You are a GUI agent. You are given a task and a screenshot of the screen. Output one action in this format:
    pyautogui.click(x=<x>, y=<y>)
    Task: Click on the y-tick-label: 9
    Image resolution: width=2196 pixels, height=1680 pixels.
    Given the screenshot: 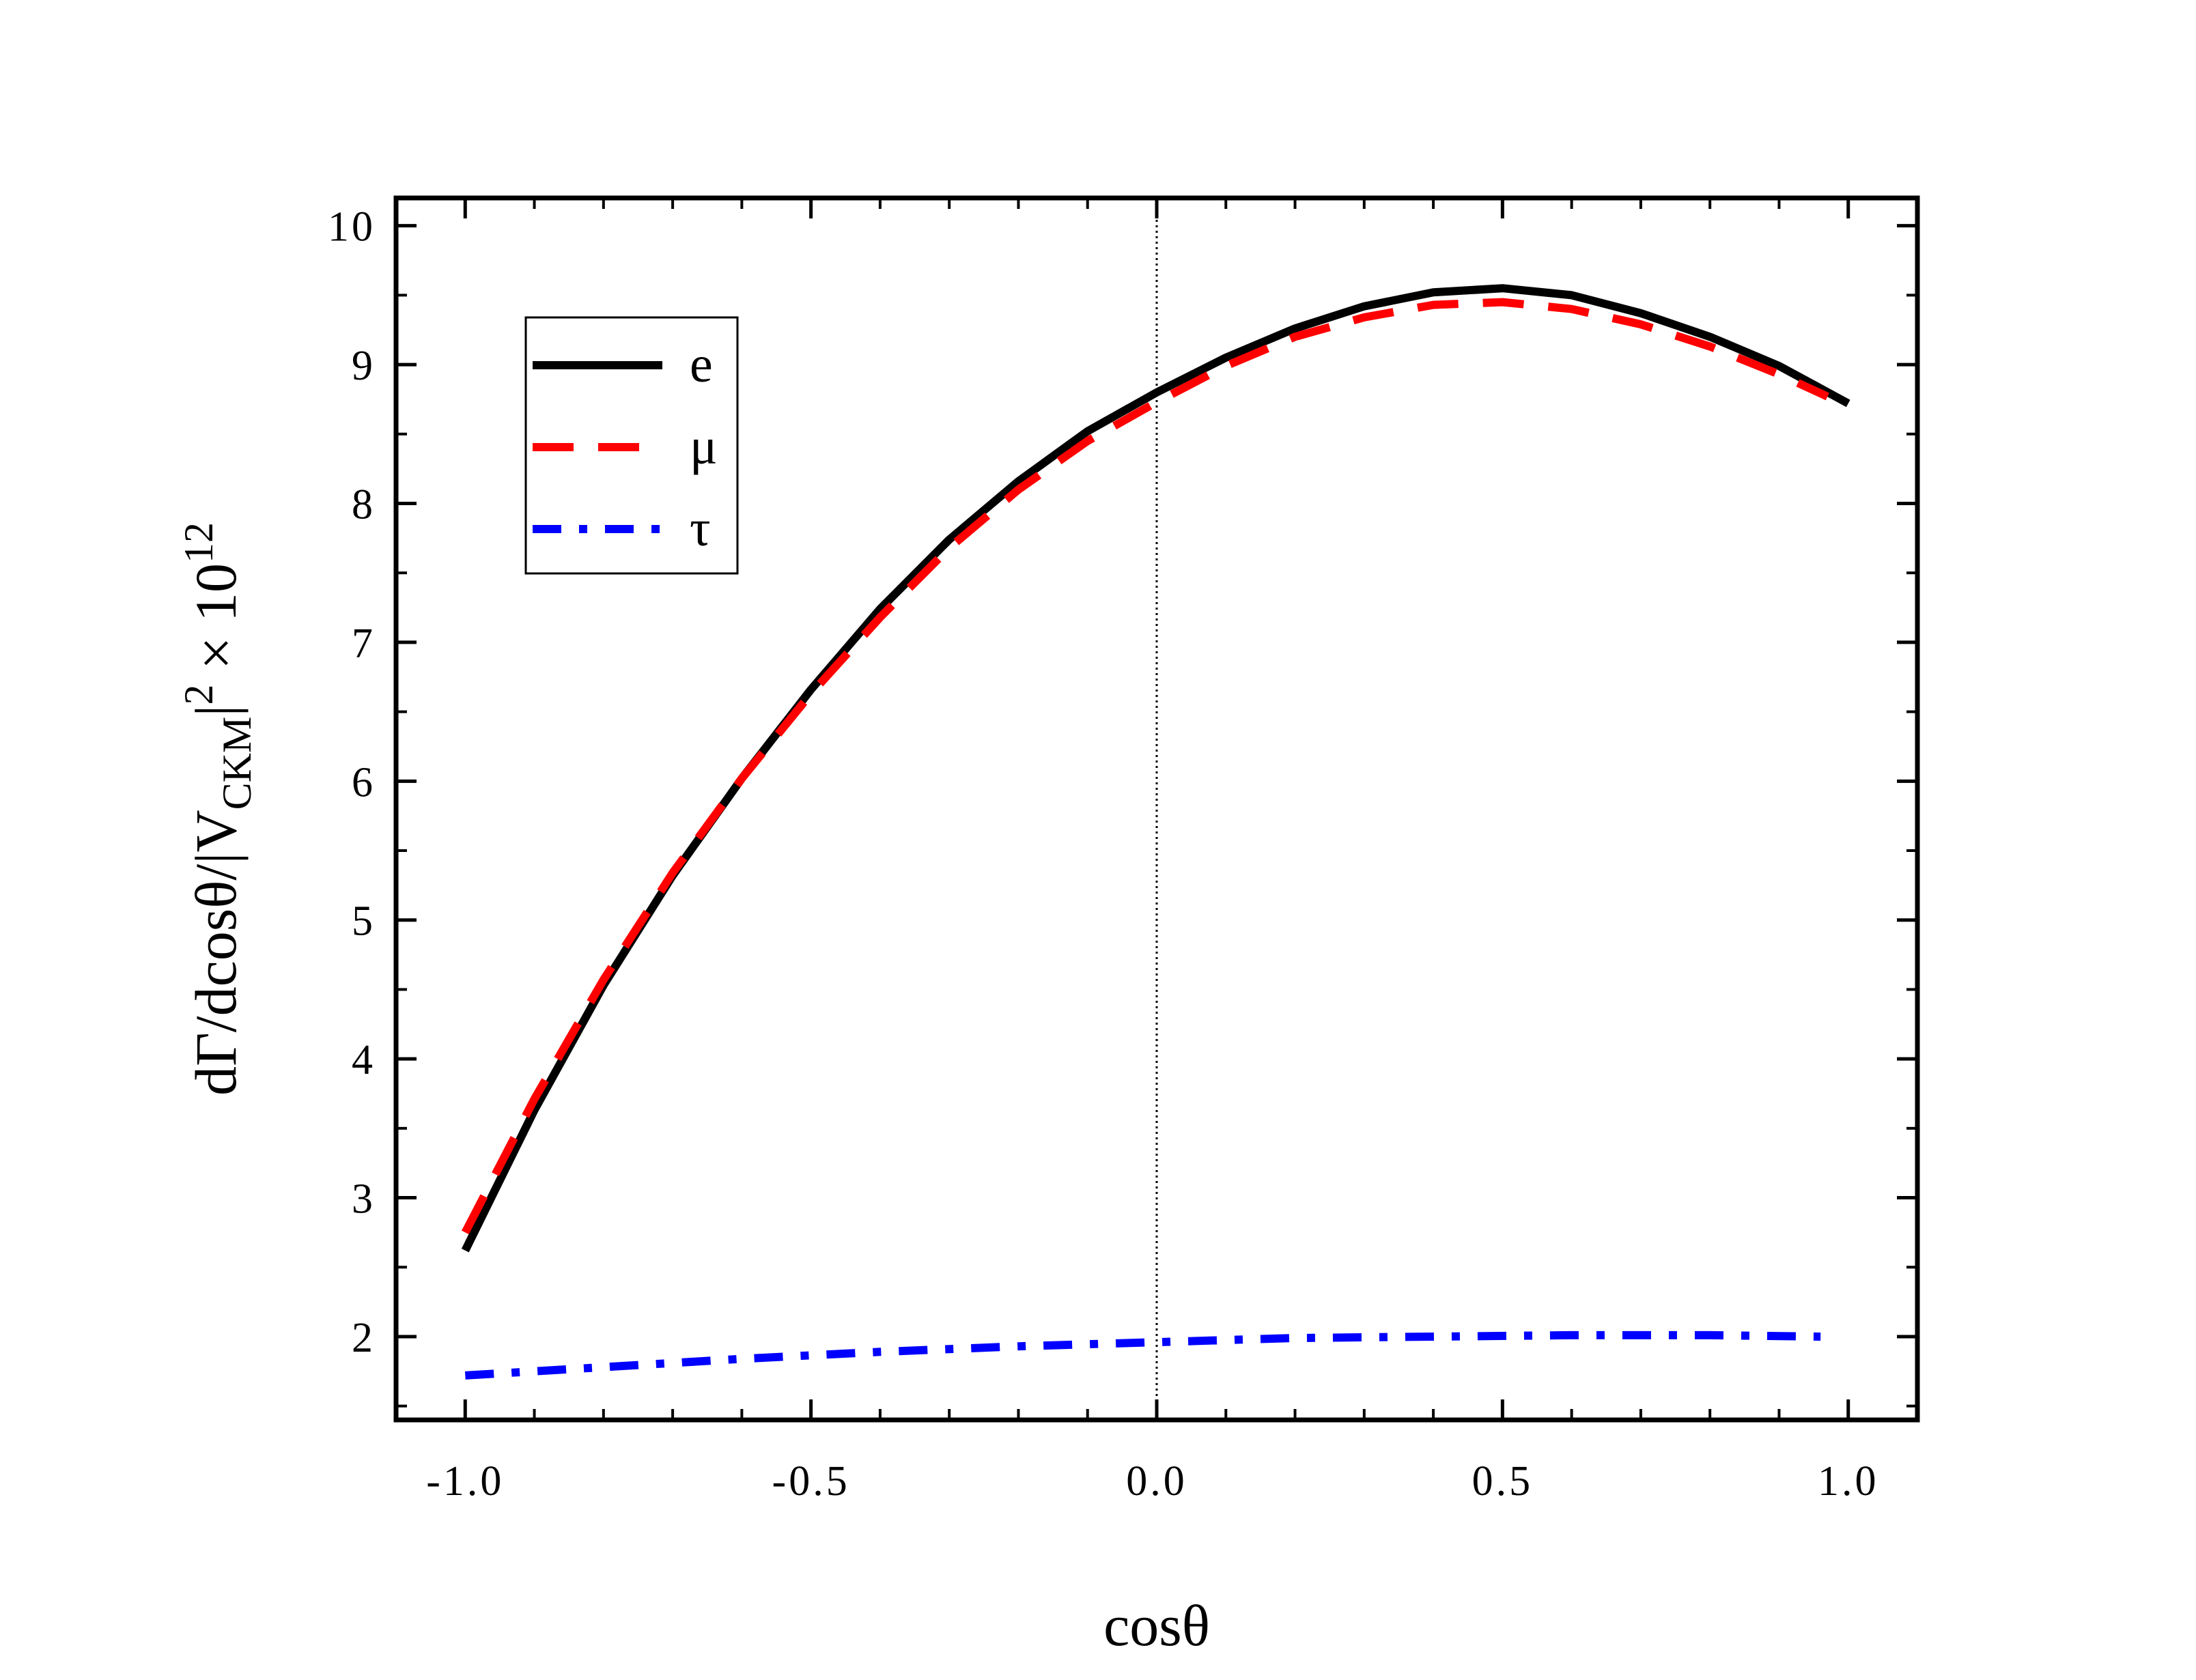 What is the action you would take?
    pyautogui.click(x=364, y=366)
    